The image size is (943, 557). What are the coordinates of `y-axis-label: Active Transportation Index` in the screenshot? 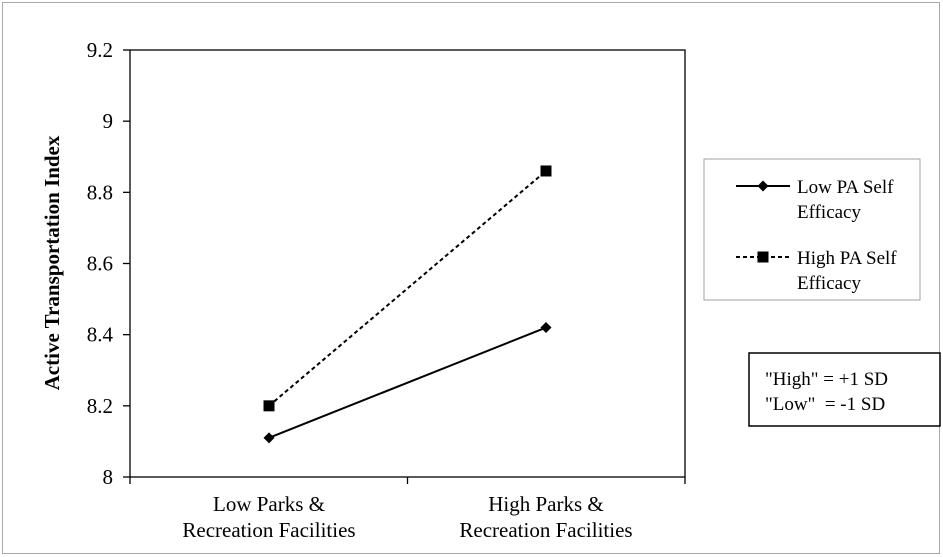 It's located at (52, 262).